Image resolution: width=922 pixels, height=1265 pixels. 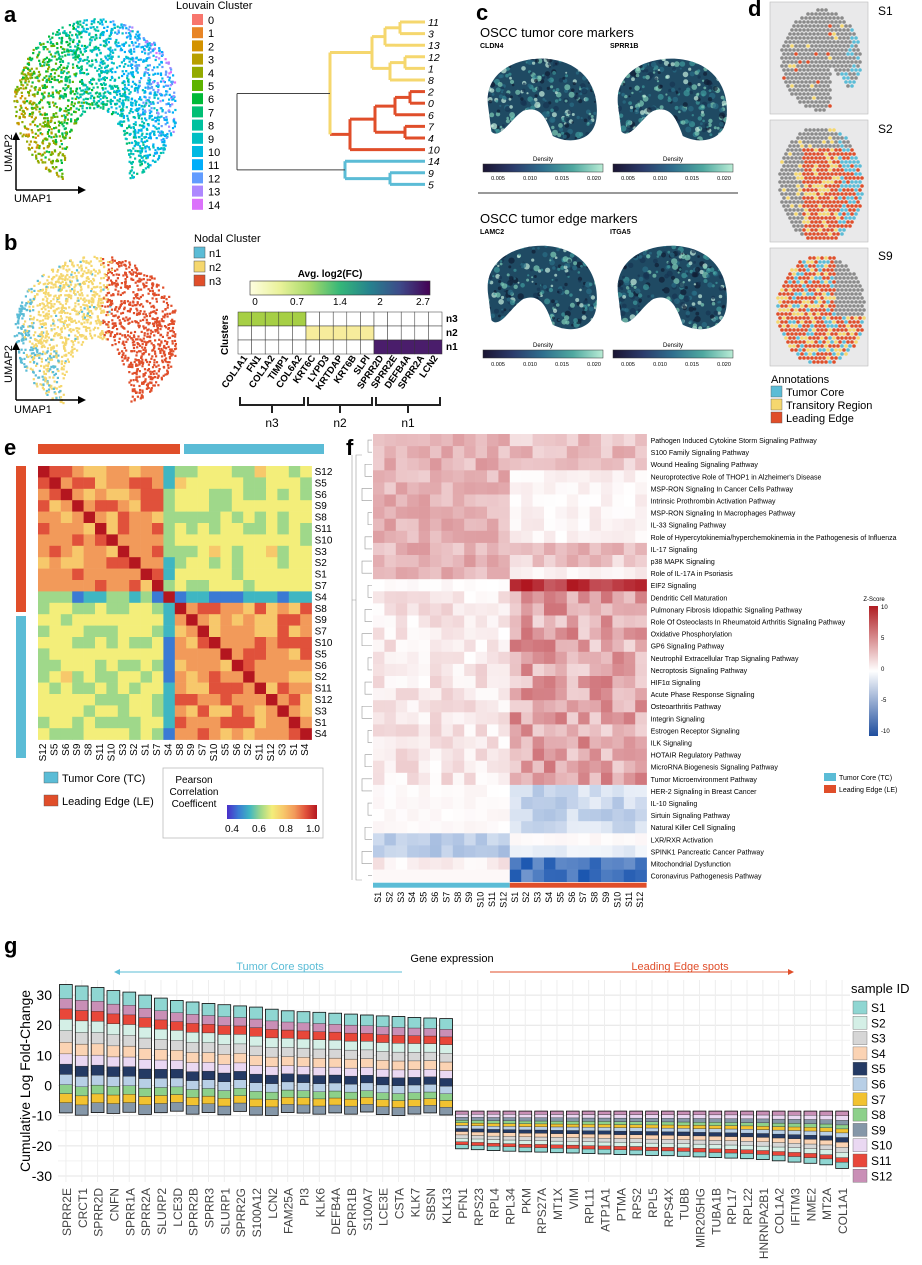 What do you see at coordinates (431, 174) in the screenshot?
I see `dendro-leaf-label: 9` at bounding box center [431, 174].